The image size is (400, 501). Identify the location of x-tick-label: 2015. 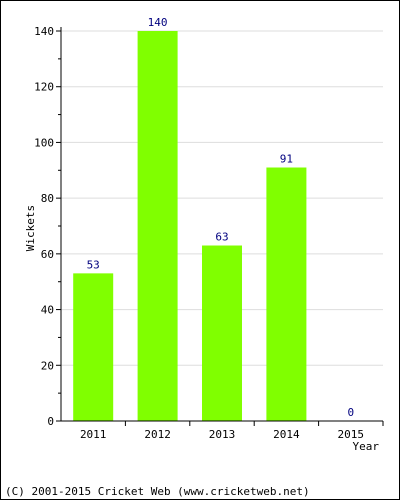
(351, 434).